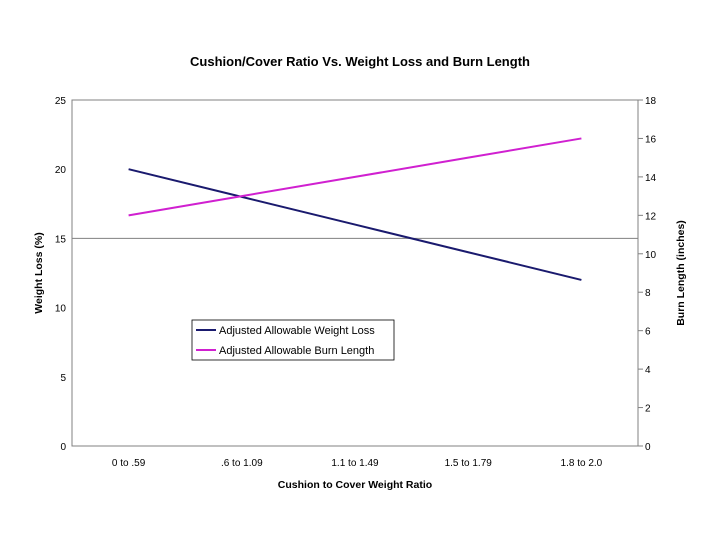 This screenshot has height=540, width=720. I want to click on y-tick-label: 25, so click(61, 101).